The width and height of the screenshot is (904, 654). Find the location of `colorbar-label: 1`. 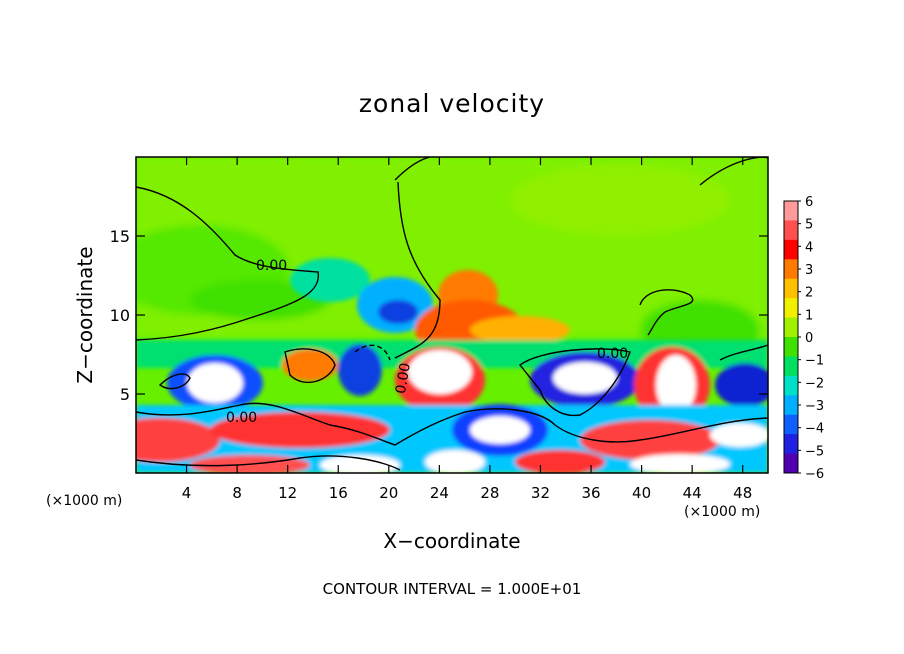

colorbar-label: 1 is located at coordinates (809, 315).